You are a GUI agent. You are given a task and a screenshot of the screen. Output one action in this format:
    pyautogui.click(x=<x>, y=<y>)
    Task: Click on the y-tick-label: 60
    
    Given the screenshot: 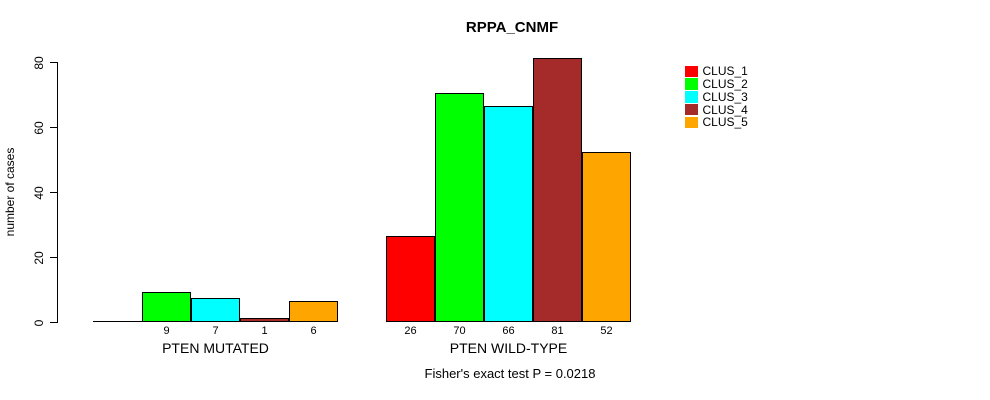 What is the action you would take?
    pyautogui.click(x=39, y=127)
    